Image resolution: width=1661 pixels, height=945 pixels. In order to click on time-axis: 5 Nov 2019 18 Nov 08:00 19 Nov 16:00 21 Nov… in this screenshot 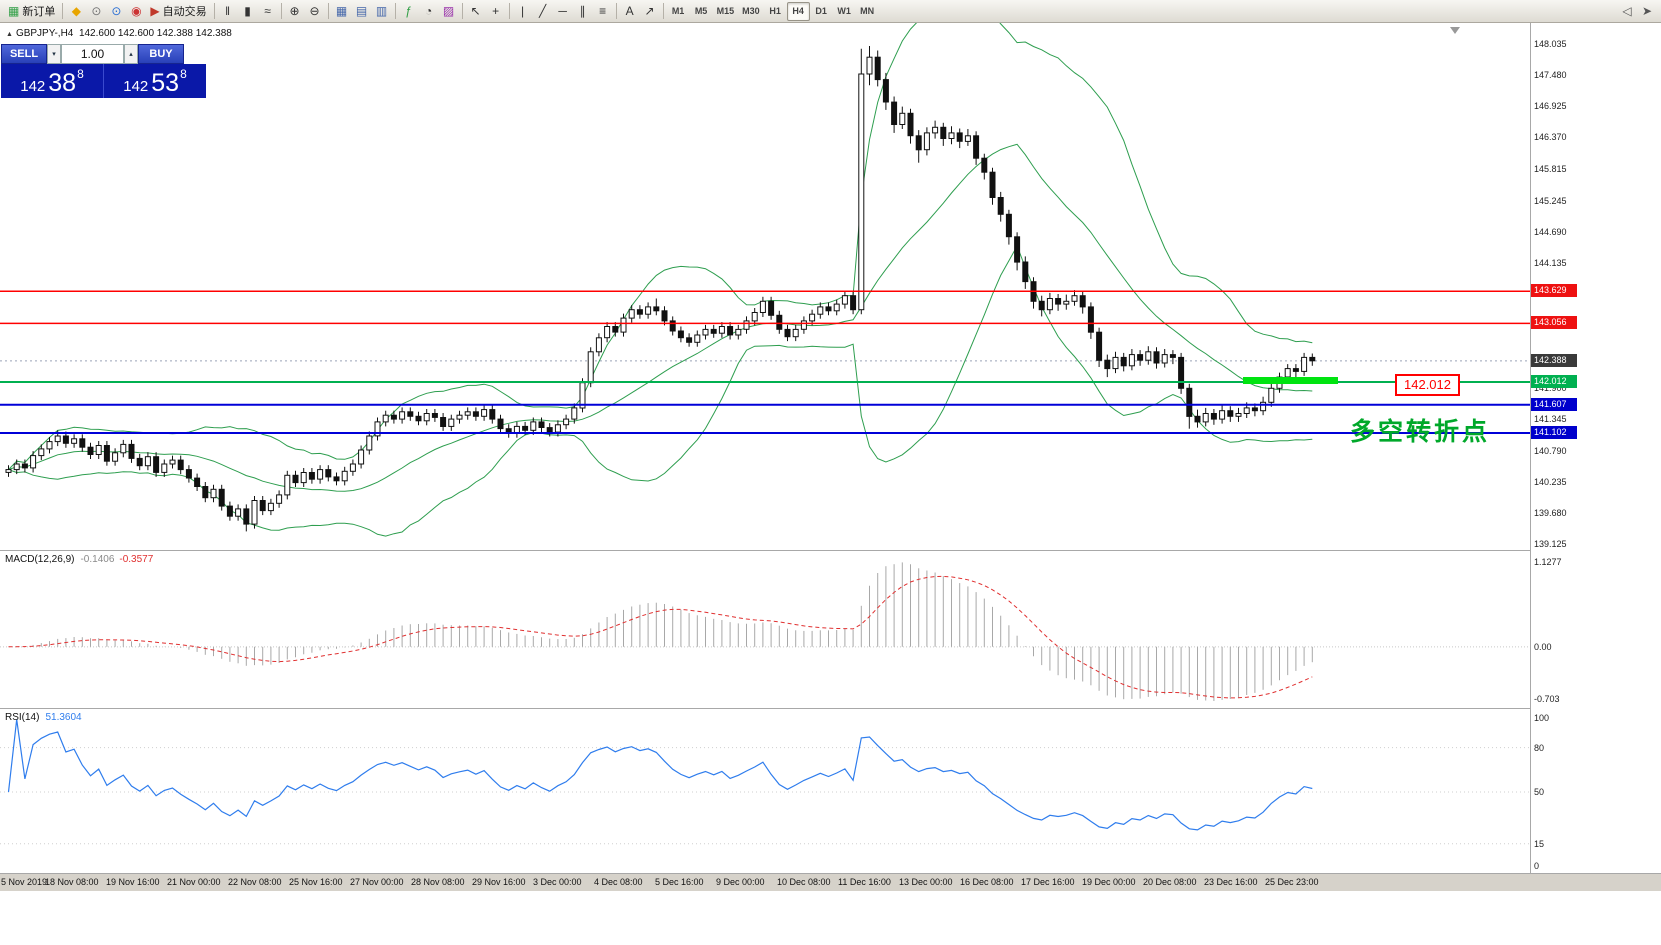, I will do `click(830, 882)`.